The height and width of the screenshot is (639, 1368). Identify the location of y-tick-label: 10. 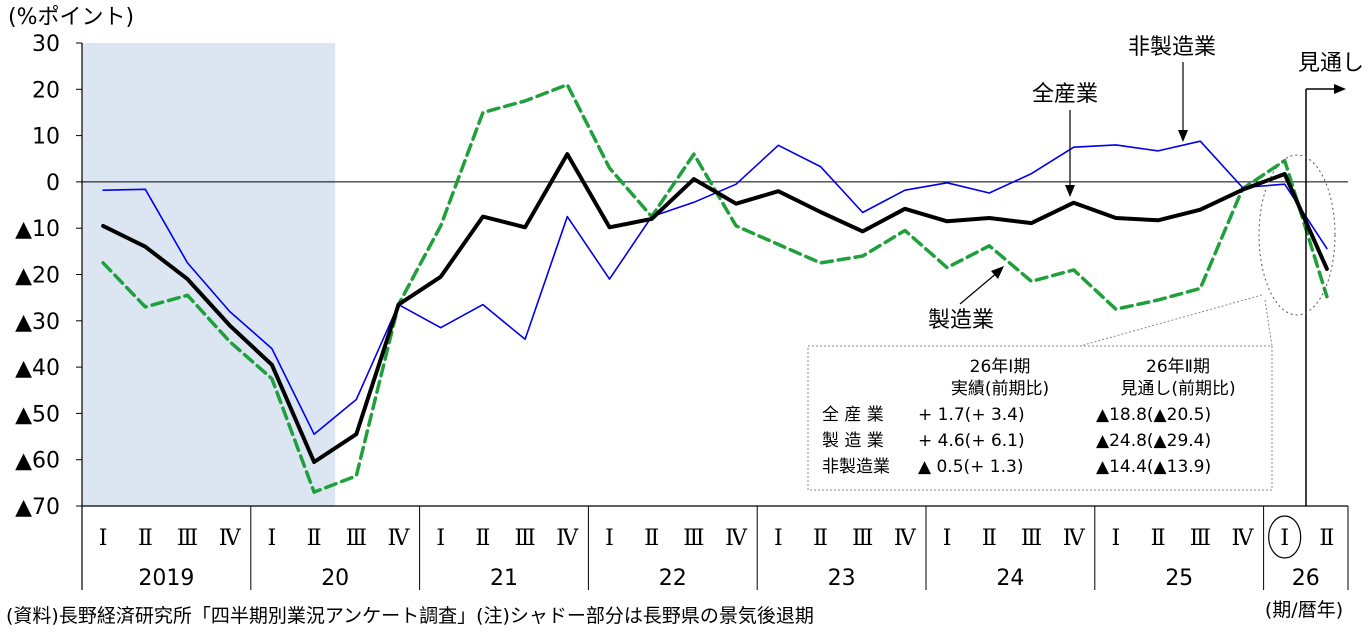
(46, 137).